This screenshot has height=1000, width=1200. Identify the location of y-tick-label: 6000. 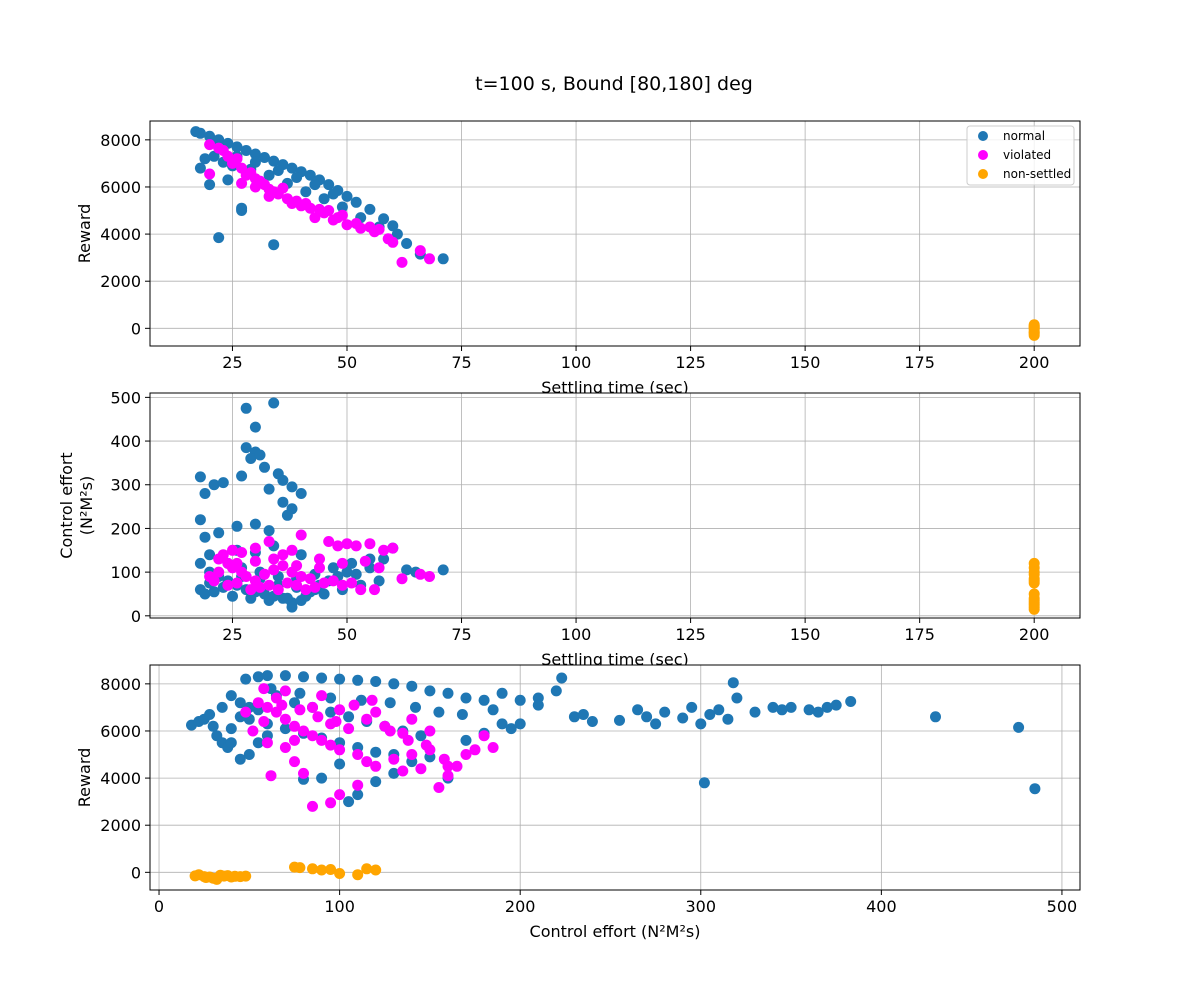
(120, 731).